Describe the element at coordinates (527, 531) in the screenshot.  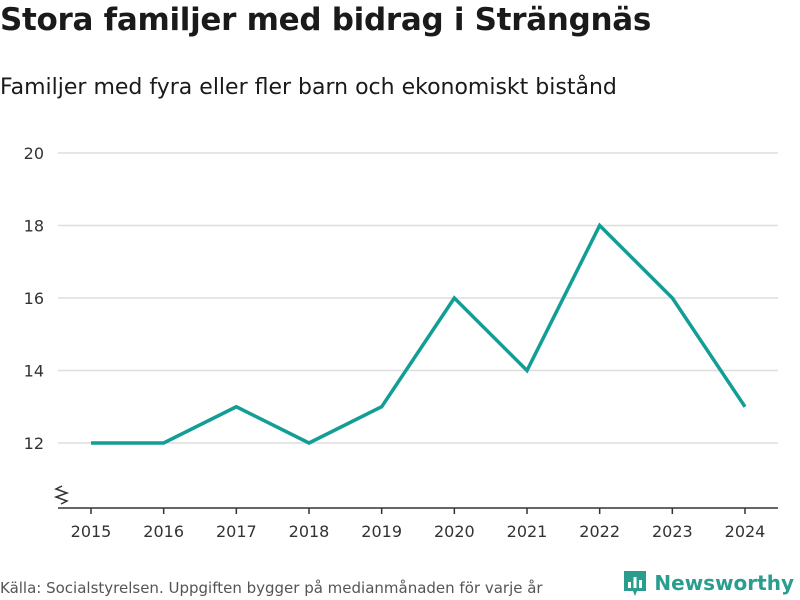
I see `x-tick-label: 2021` at that location.